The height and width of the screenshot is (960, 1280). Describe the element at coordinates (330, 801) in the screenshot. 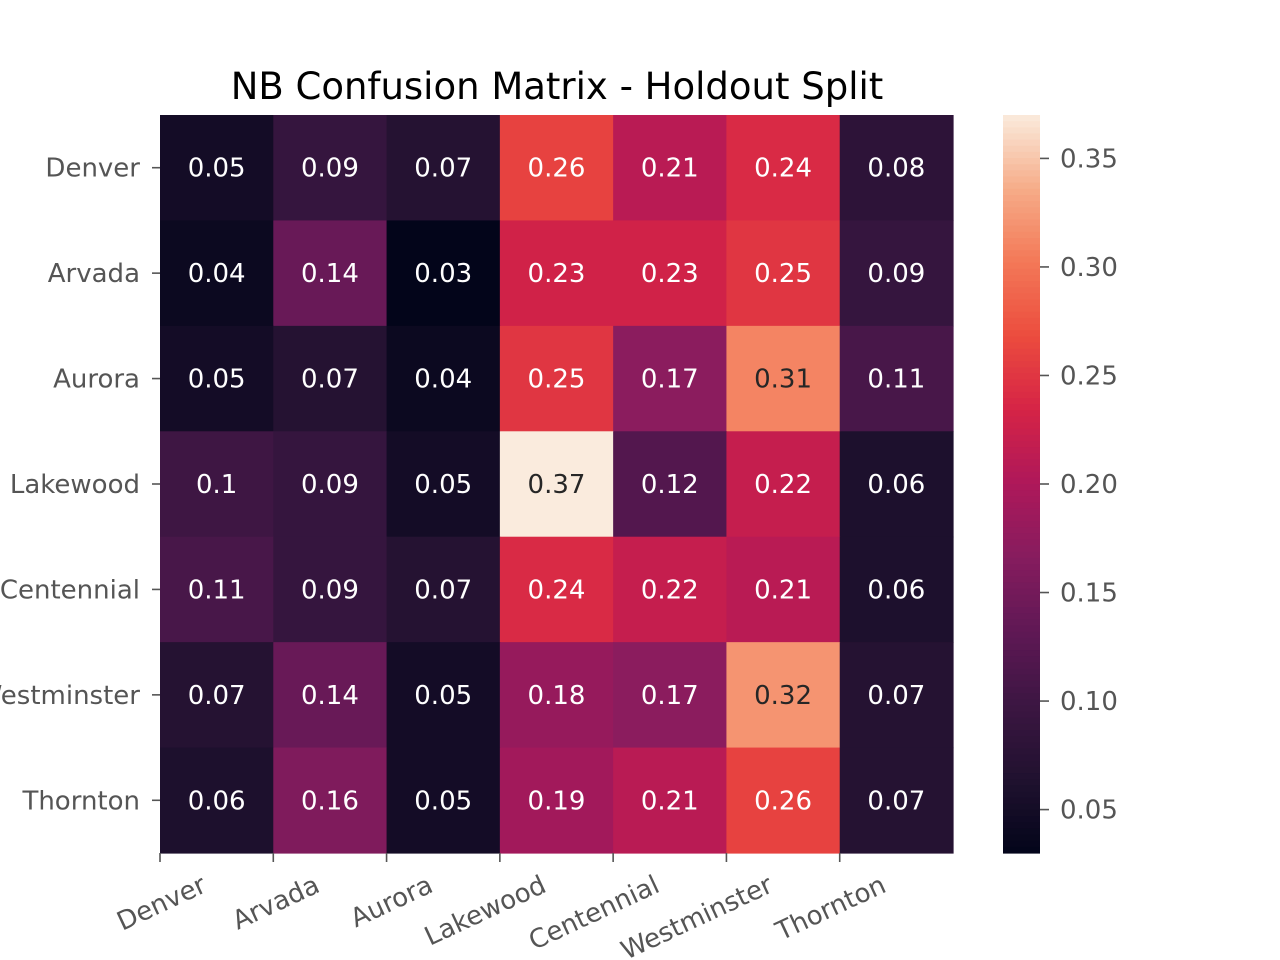

I see `cell-value-label: 0.16` at that location.